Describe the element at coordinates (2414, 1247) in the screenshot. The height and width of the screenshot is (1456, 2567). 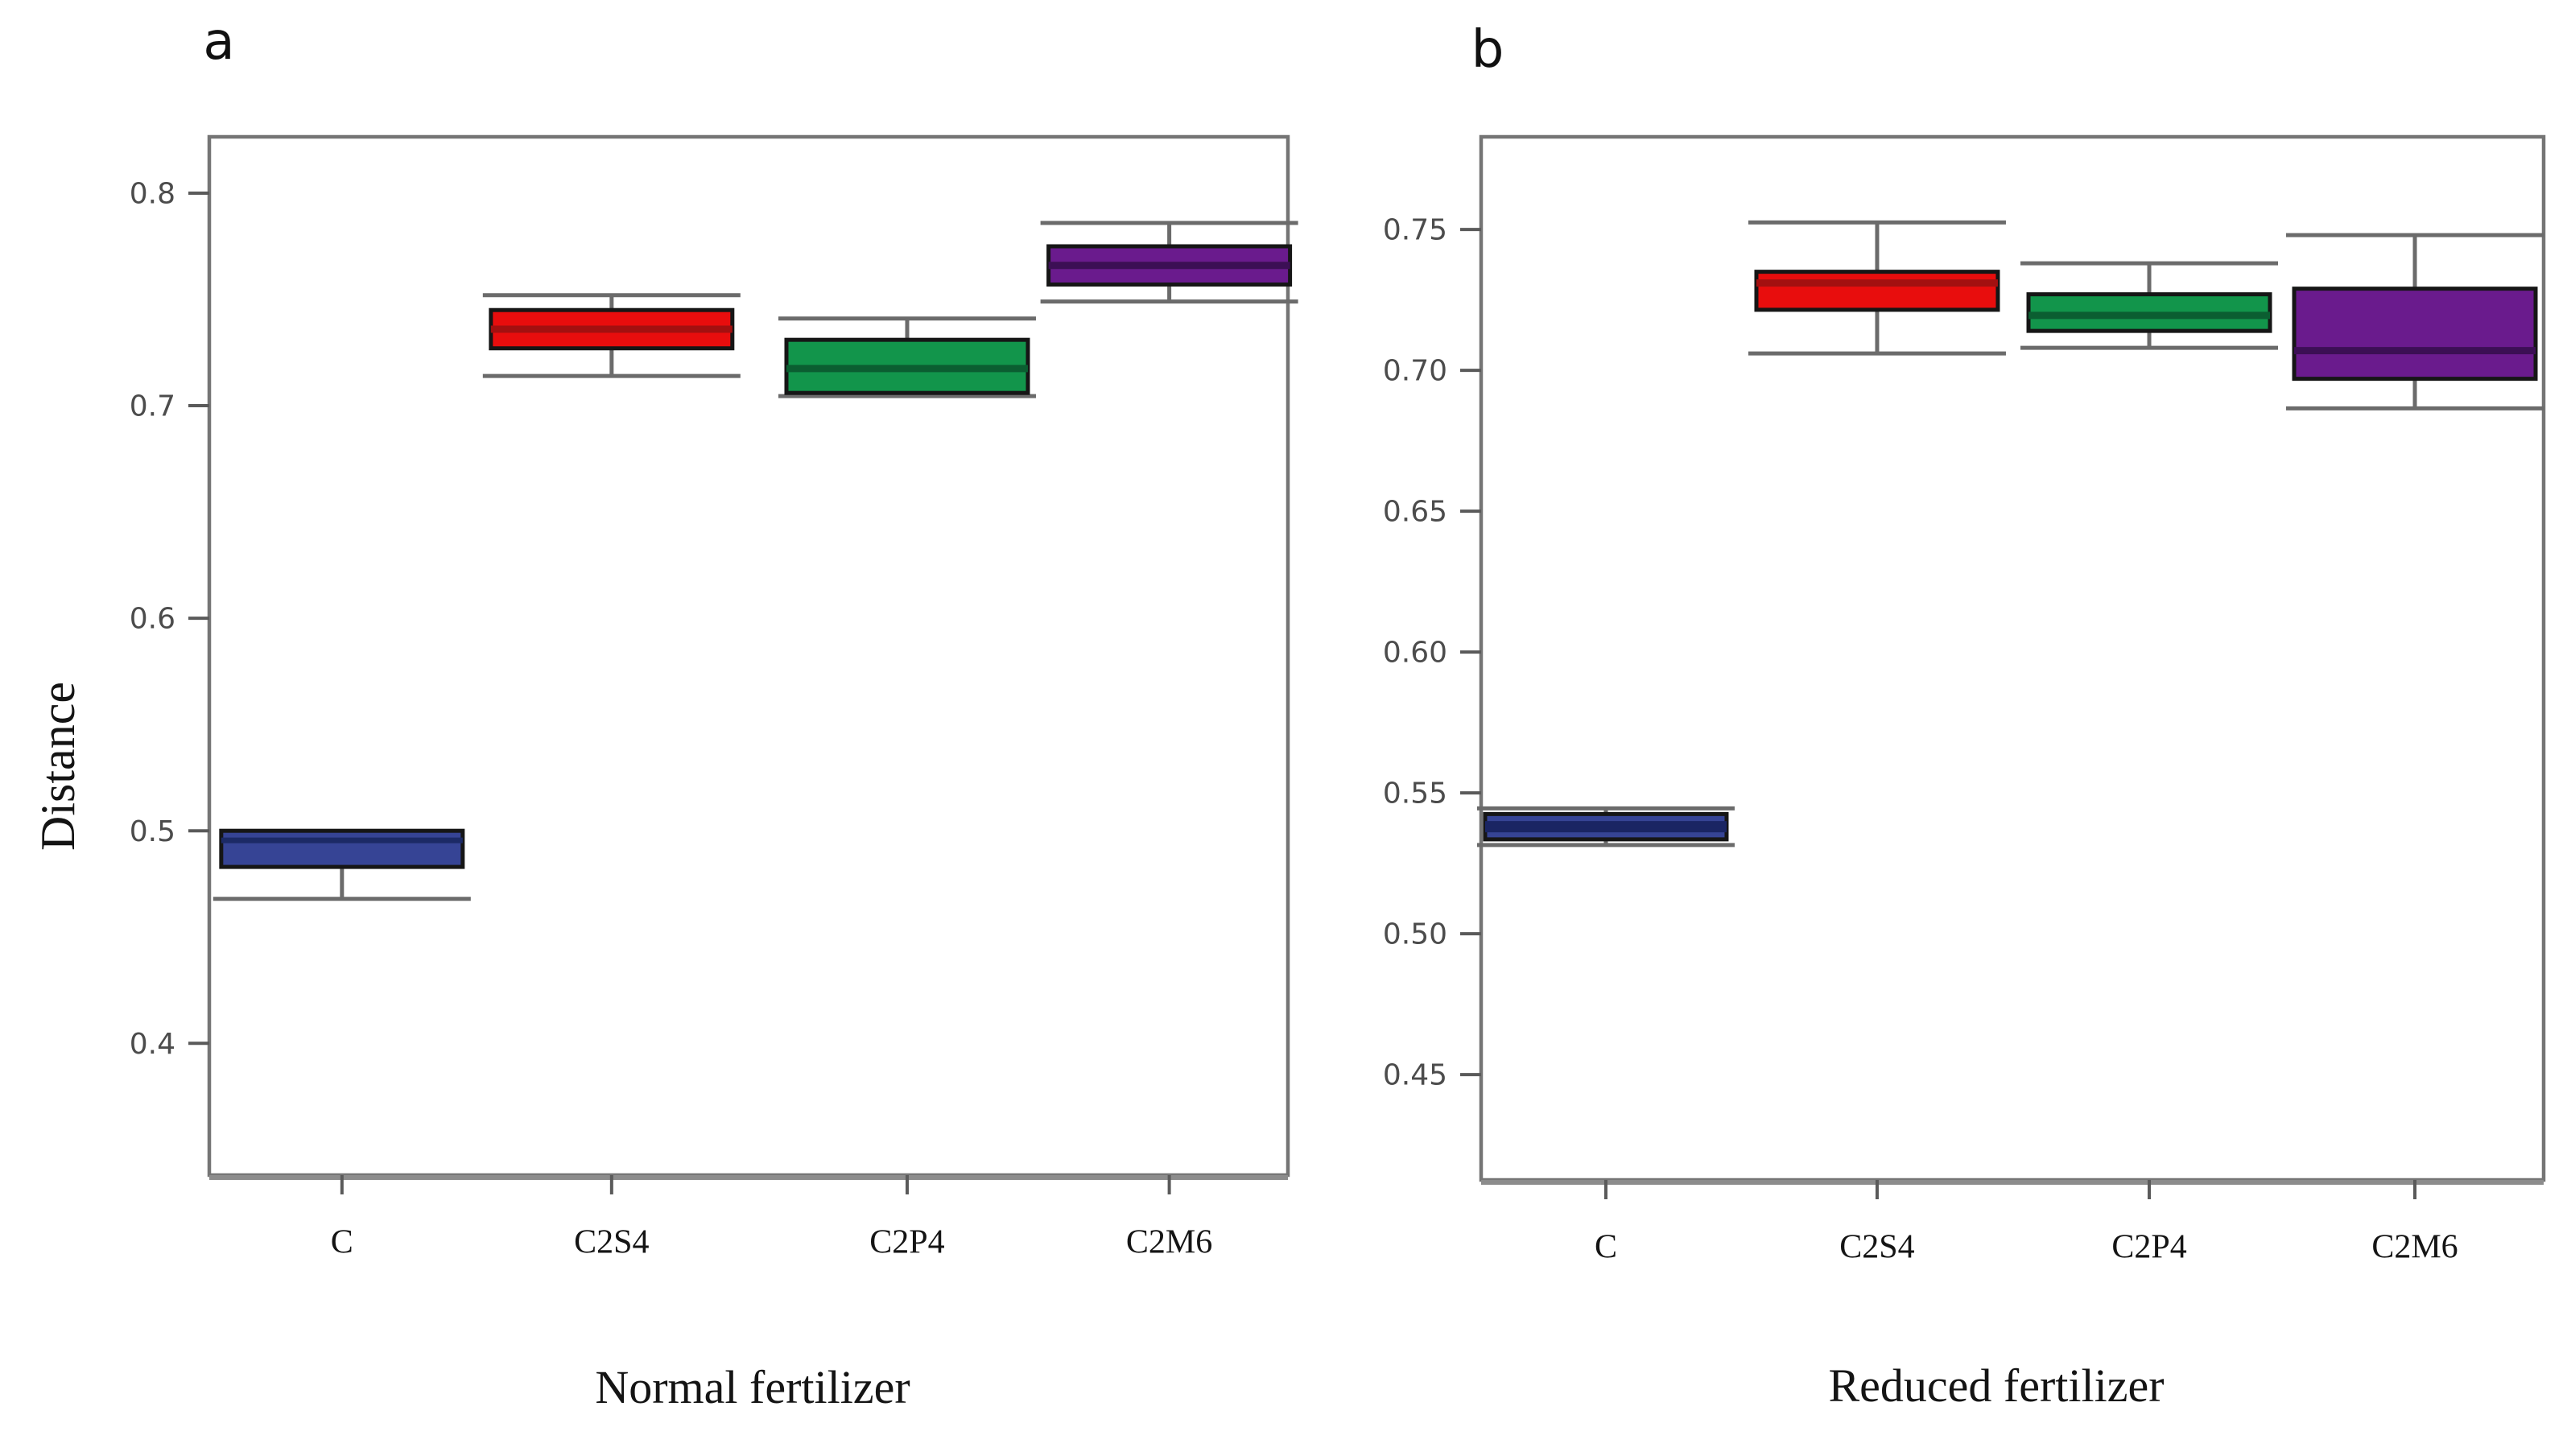
I see `xcat-label-b-C2M6: C2M6` at that location.